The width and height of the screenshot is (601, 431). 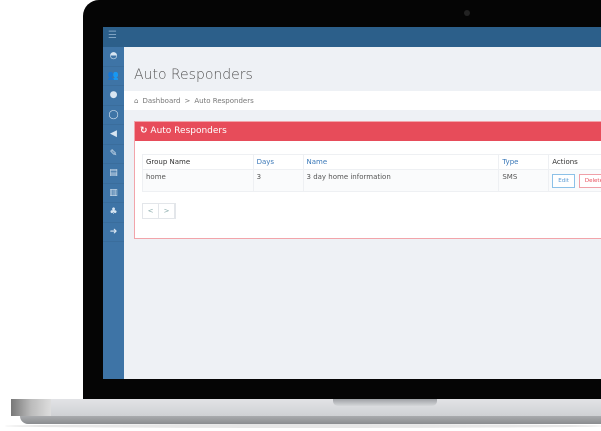 I want to click on delete-button: Delete, so click(x=589, y=181).